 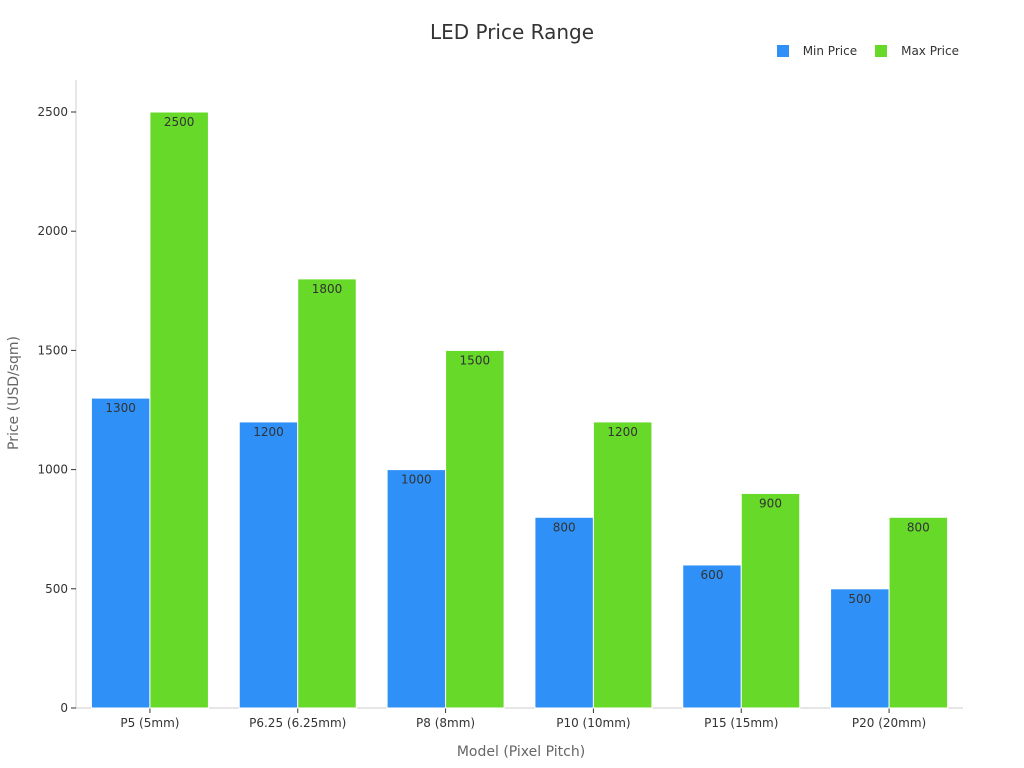 What do you see at coordinates (445, 723) in the screenshot?
I see `x-tick-label: P8 (8mm)` at bounding box center [445, 723].